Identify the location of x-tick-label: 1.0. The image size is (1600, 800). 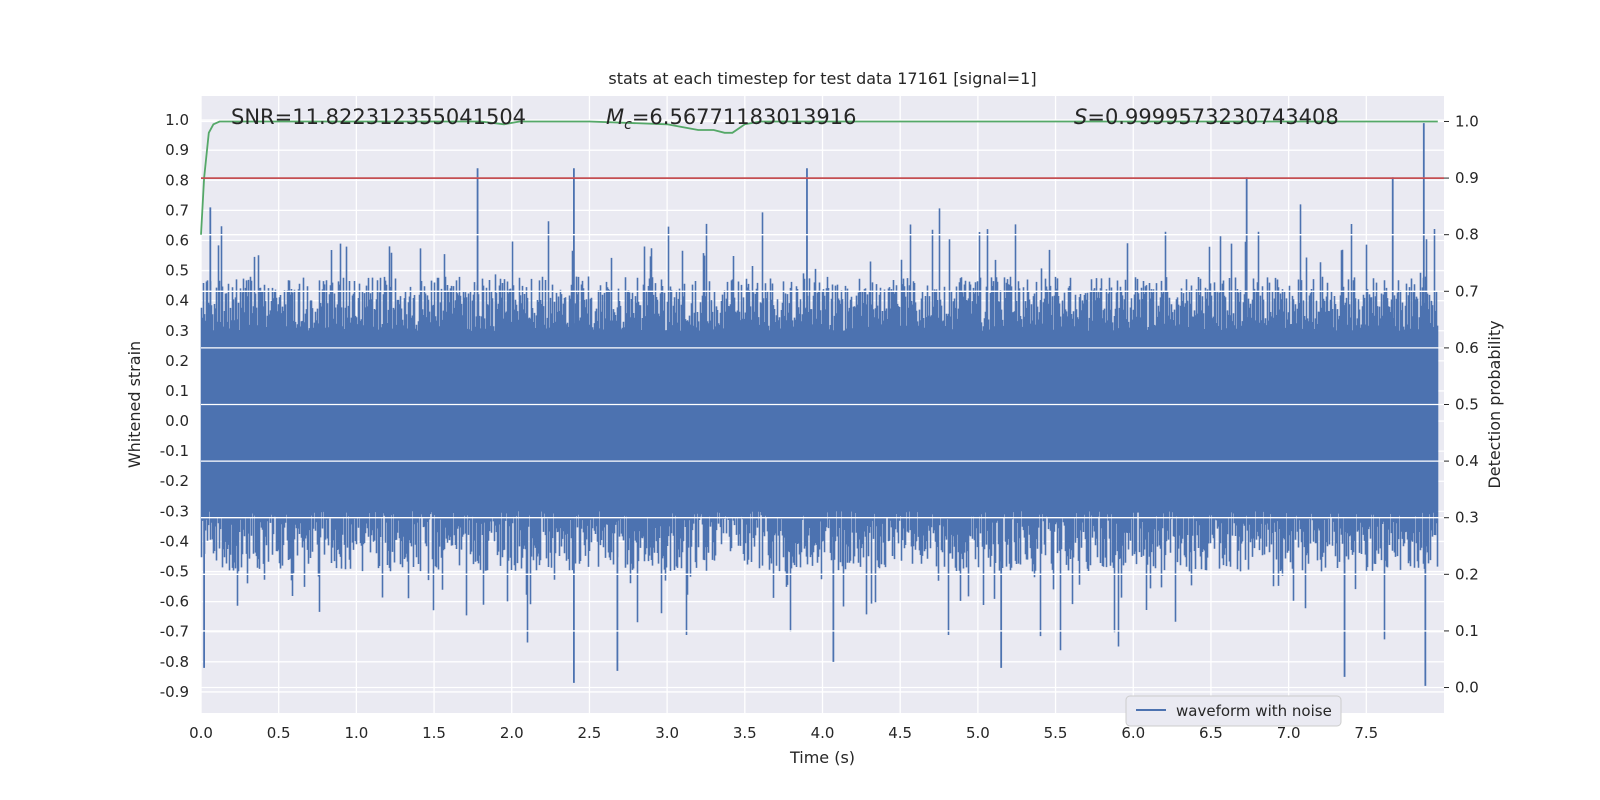
(356, 733).